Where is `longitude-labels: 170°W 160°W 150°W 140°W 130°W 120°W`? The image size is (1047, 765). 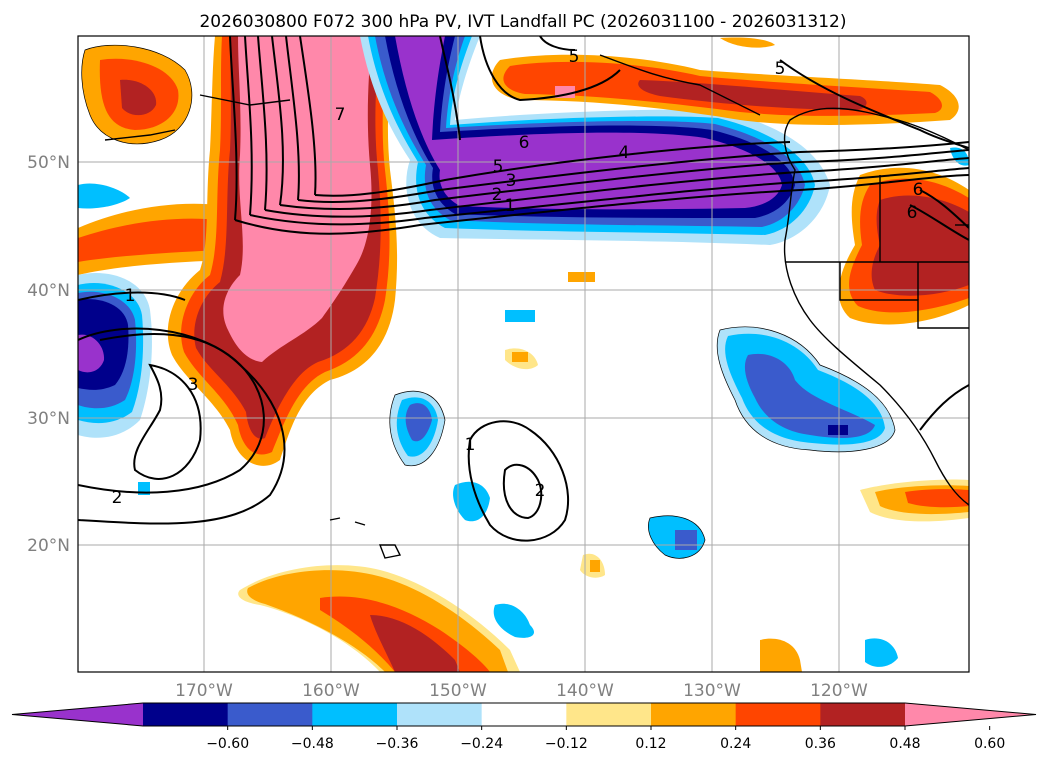 longitude-labels: 170°W 160°W 150°W 140°W 130°W 120°W is located at coordinates (521, 691).